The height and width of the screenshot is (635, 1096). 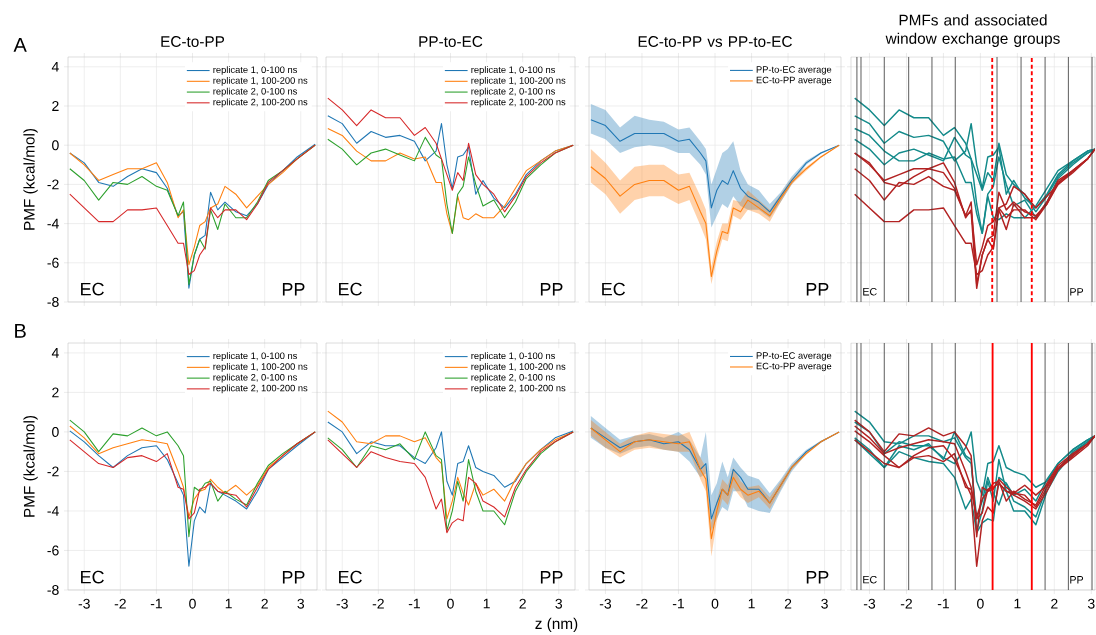 I want to click on chart-title: PMFs and associated window exchange groups, so click(x=972, y=30).